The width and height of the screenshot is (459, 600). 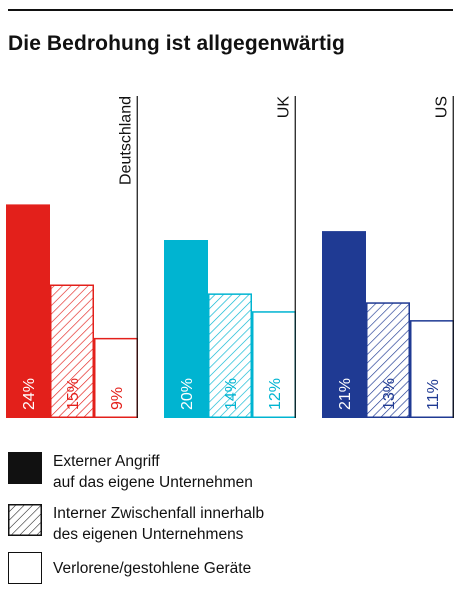 What do you see at coordinates (231, 394) in the screenshot?
I see `value-label: 14%` at bounding box center [231, 394].